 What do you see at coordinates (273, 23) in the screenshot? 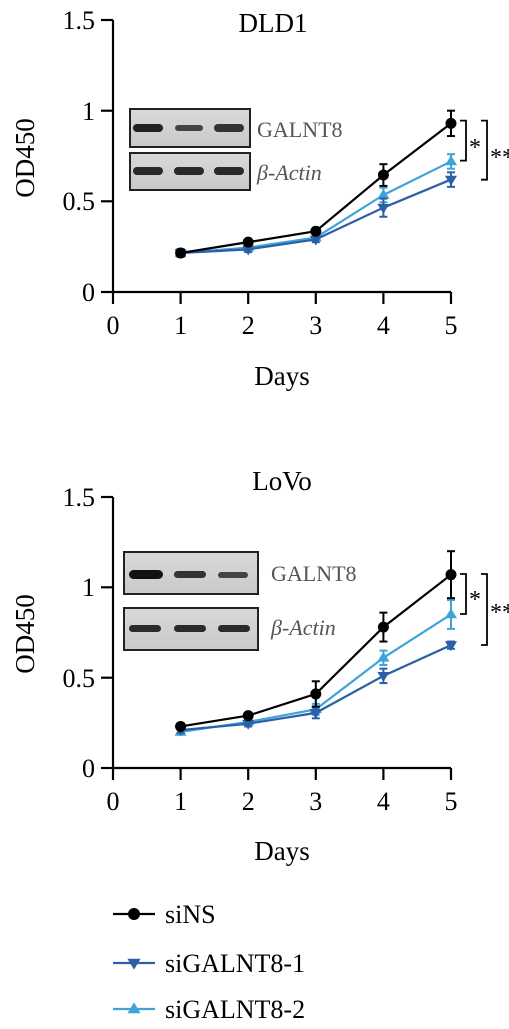
I see `chart-title: DLD1` at bounding box center [273, 23].